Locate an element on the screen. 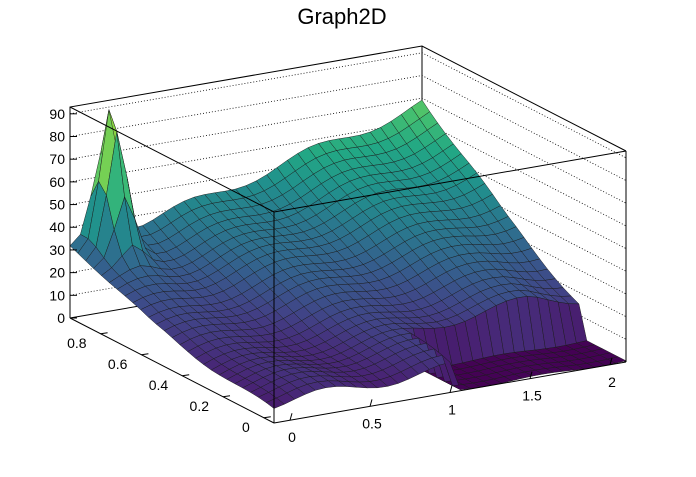  z-tick-label: 10 is located at coordinates (57, 295).